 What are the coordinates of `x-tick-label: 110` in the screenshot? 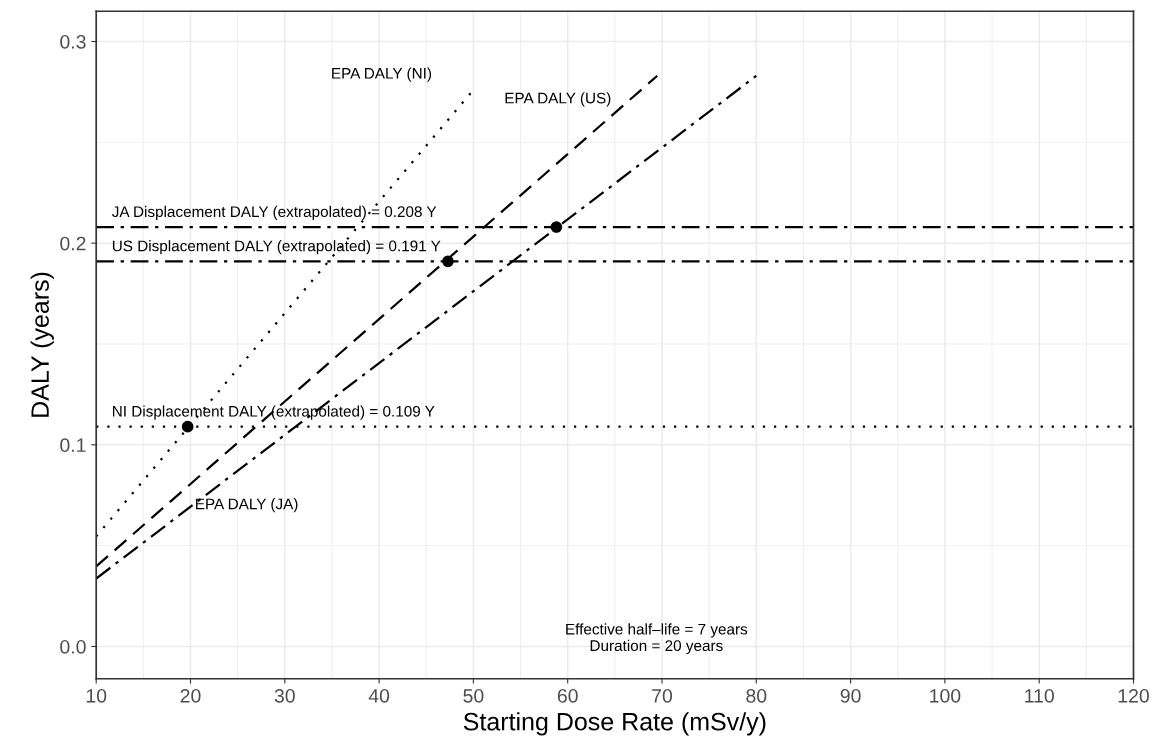 It's located at (1039, 695).